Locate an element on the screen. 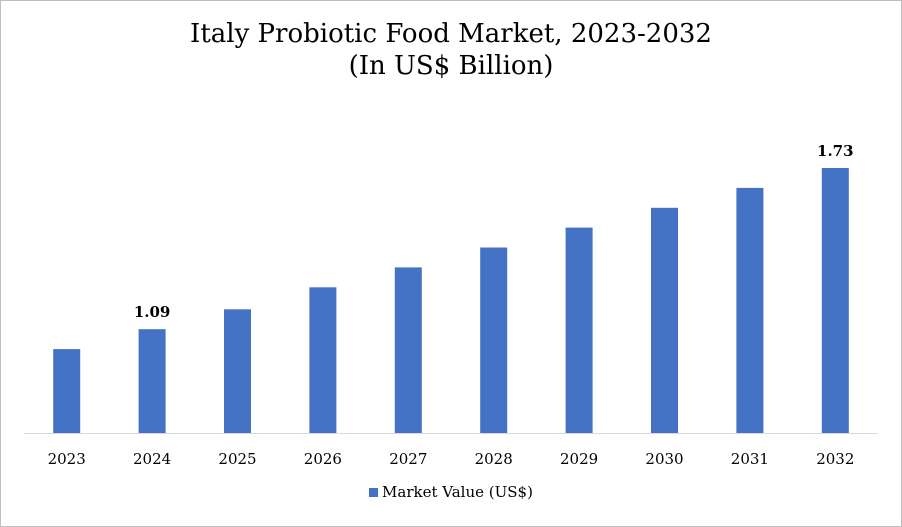 This screenshot has width=902, height=527. data-label-2032: 1.73 is located at coordinates (835, 151).